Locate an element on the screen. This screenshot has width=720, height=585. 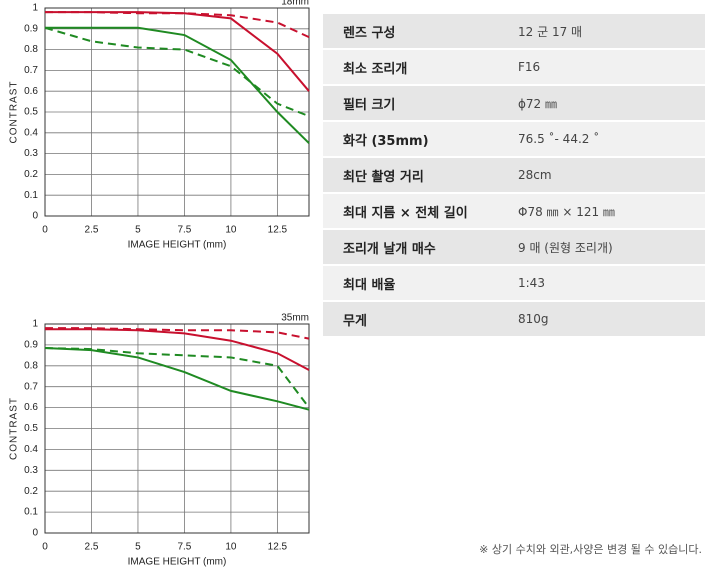
spec-key: 필터 크기 is located at coordinates (420, 103).